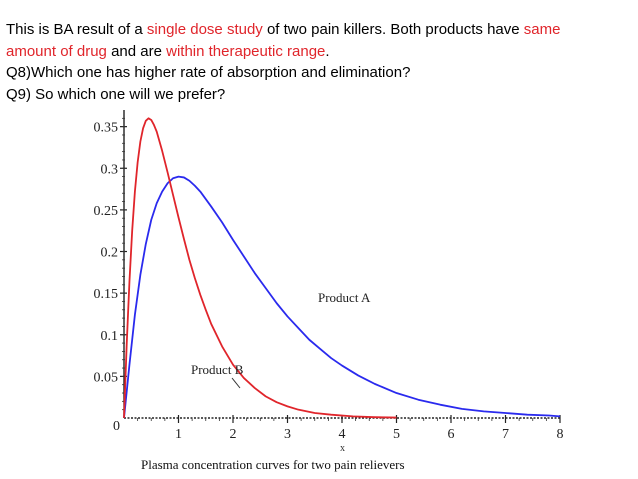 This screenshot has width=638, height=479. Describe the element at coordinates (204, 29) in the screenshot. I see `highlight-single-dose-study: single dose study` at that location.